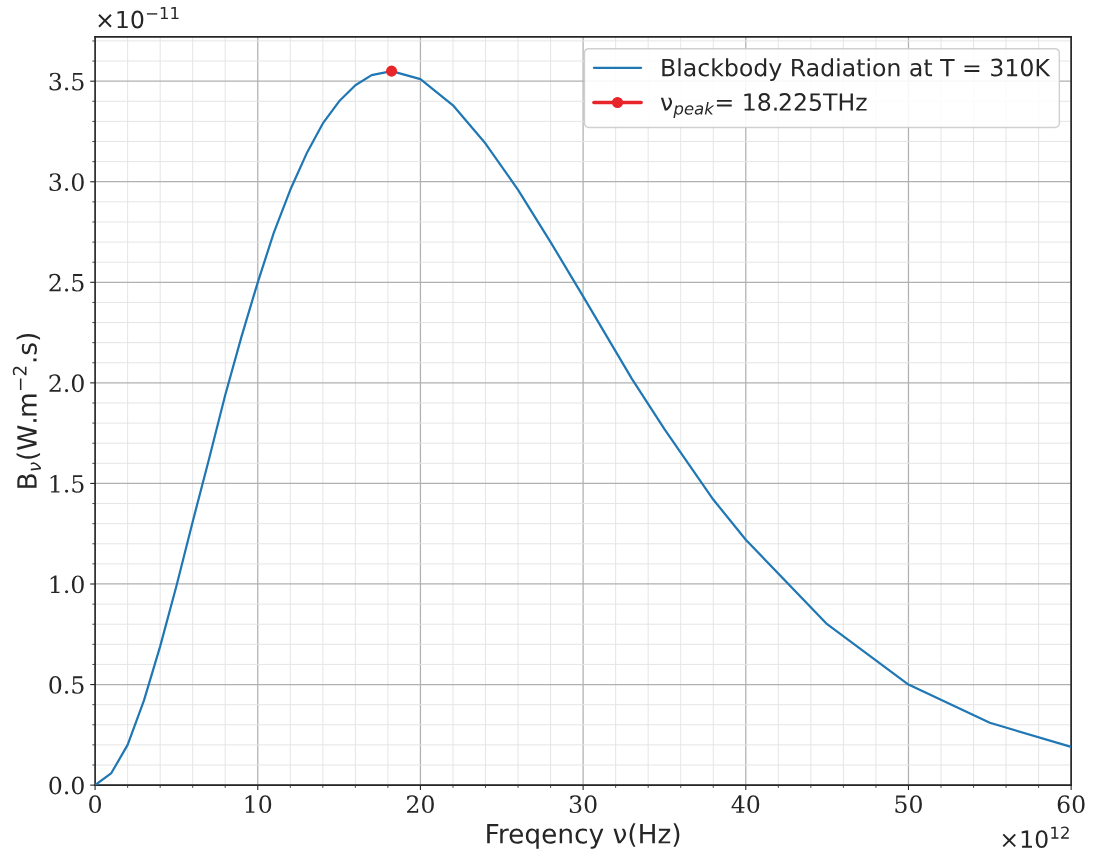 This screenshot has width=1093, height=859. What do you see at coordinates (138, 18) in the screenshot?
I see `text: ×10$^{−11}$` at bounding box center [138, 18].